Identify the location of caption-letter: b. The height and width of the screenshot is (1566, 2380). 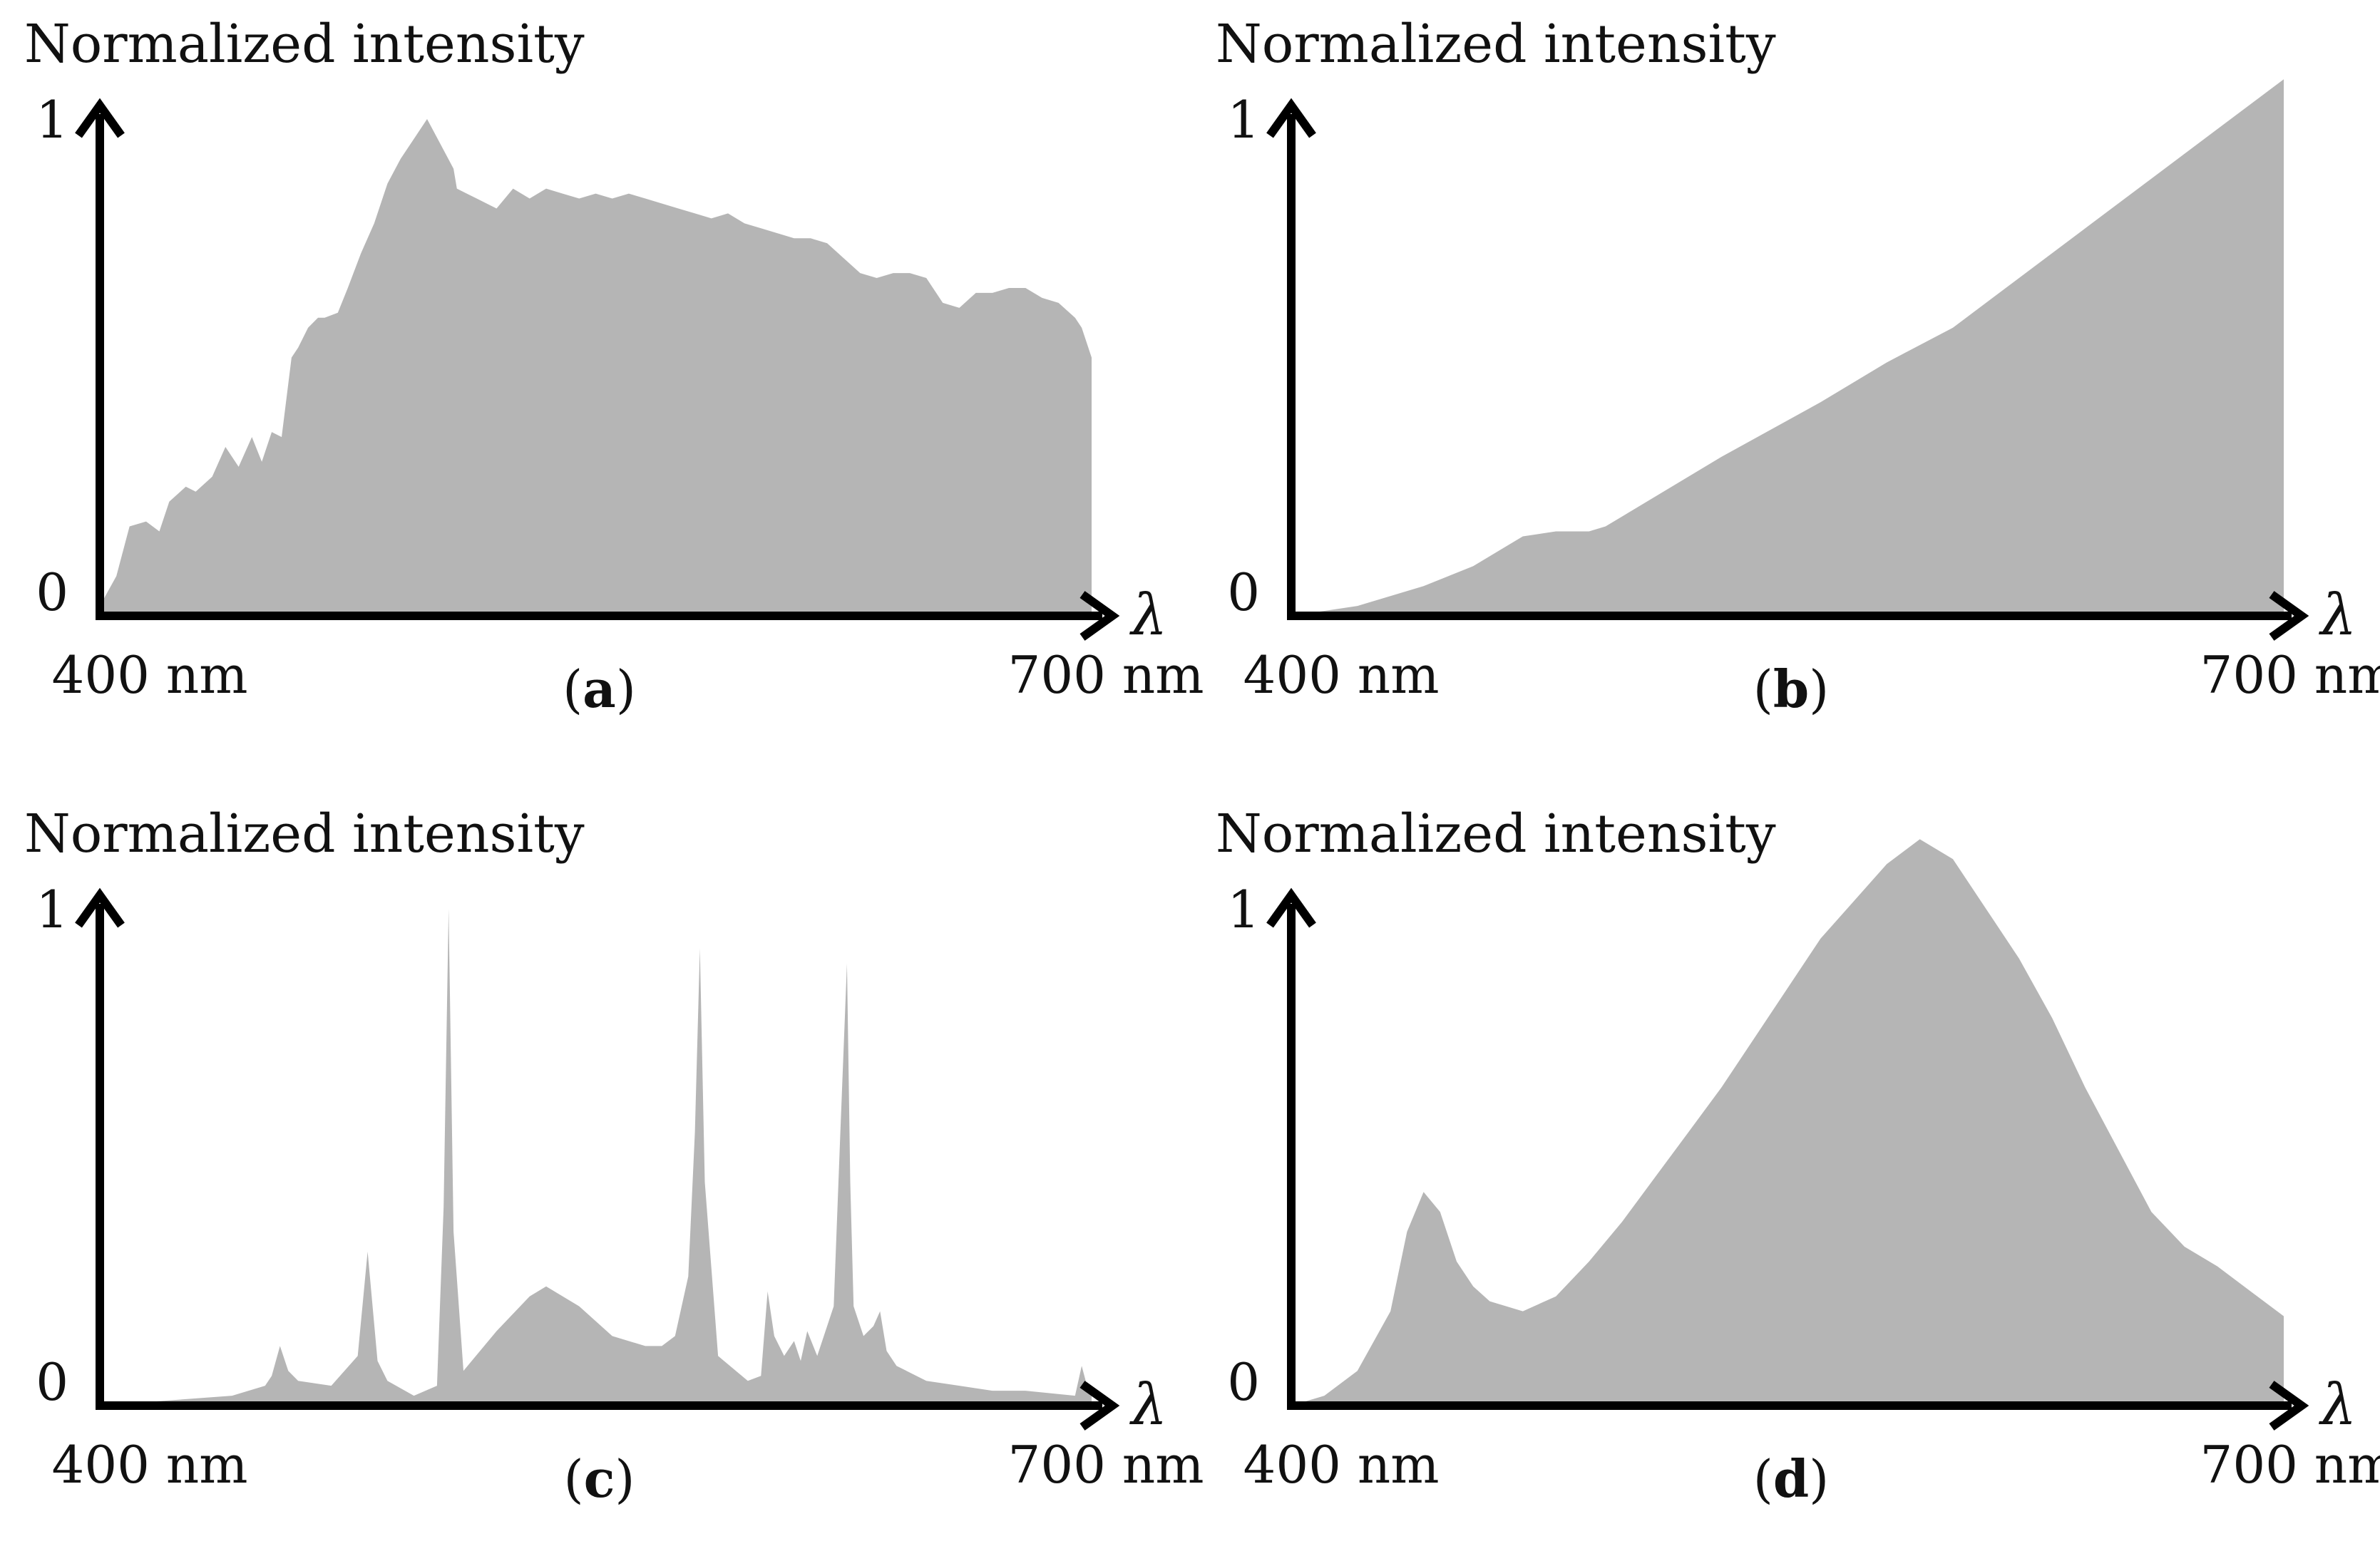
(1791, 689).